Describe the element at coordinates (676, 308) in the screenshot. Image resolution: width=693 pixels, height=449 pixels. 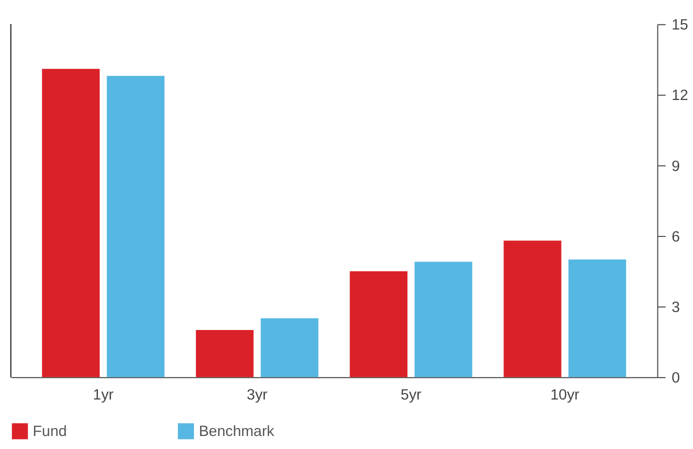
I see `y-tick-label: 3` at that location.